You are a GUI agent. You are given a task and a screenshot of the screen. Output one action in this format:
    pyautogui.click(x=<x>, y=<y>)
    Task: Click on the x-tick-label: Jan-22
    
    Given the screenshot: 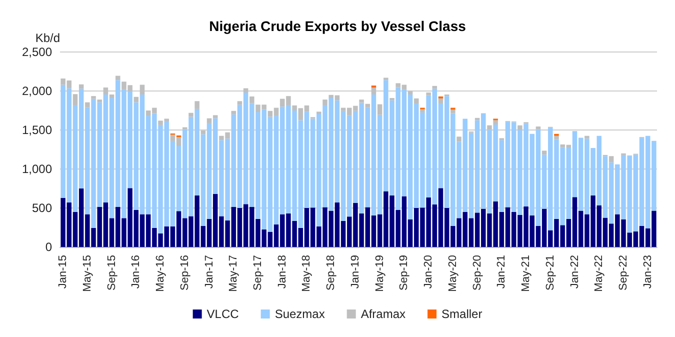 What is the action you would take?
    pyautogui.click(x=574, y=272)
    